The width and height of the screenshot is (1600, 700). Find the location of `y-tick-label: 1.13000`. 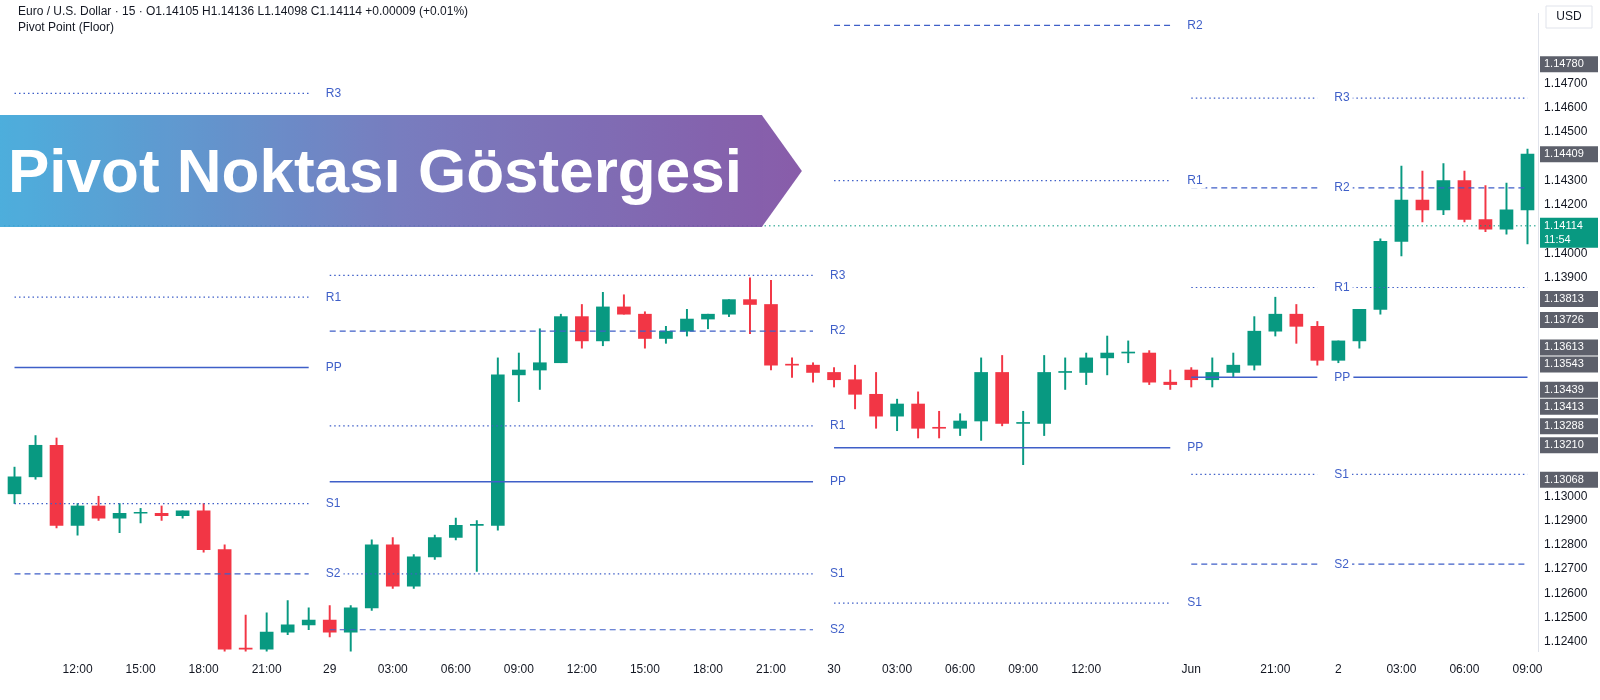

y-tick-label: 1.13000 is located at coordinates (1566, 495).